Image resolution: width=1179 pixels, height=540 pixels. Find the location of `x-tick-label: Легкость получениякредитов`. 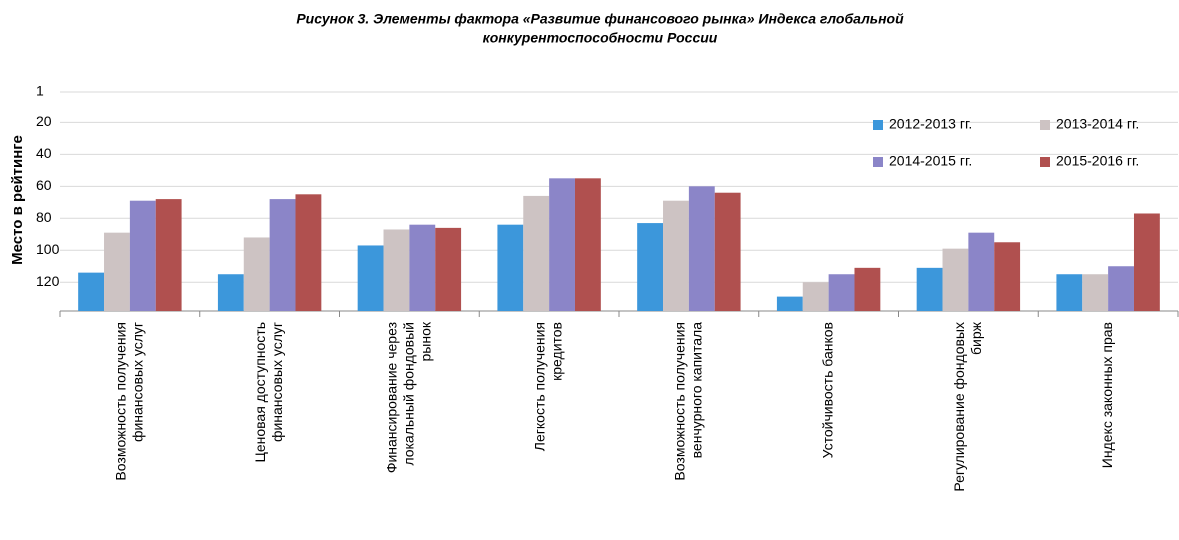

x-tick-label: Легкость получениякредитов is located at coordinates (547, 386).